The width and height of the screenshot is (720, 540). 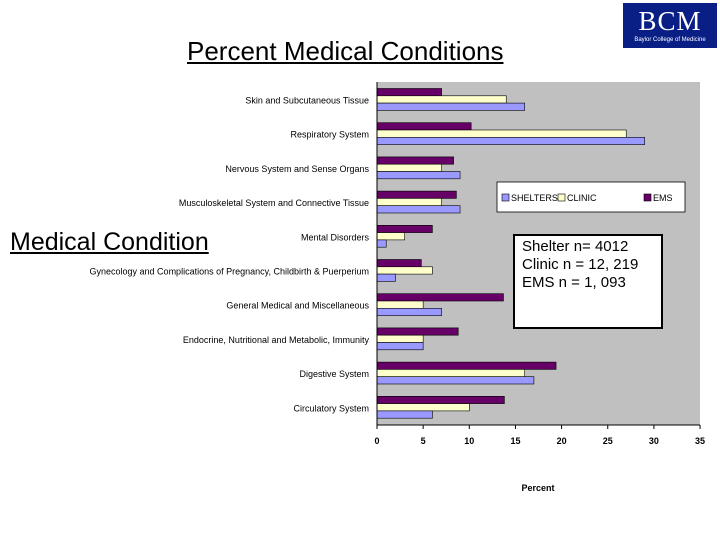 What do you see at coordinates (670, 21) in the screenshot?
I see `logo-text: BCM` at bounding box center [670, 21].